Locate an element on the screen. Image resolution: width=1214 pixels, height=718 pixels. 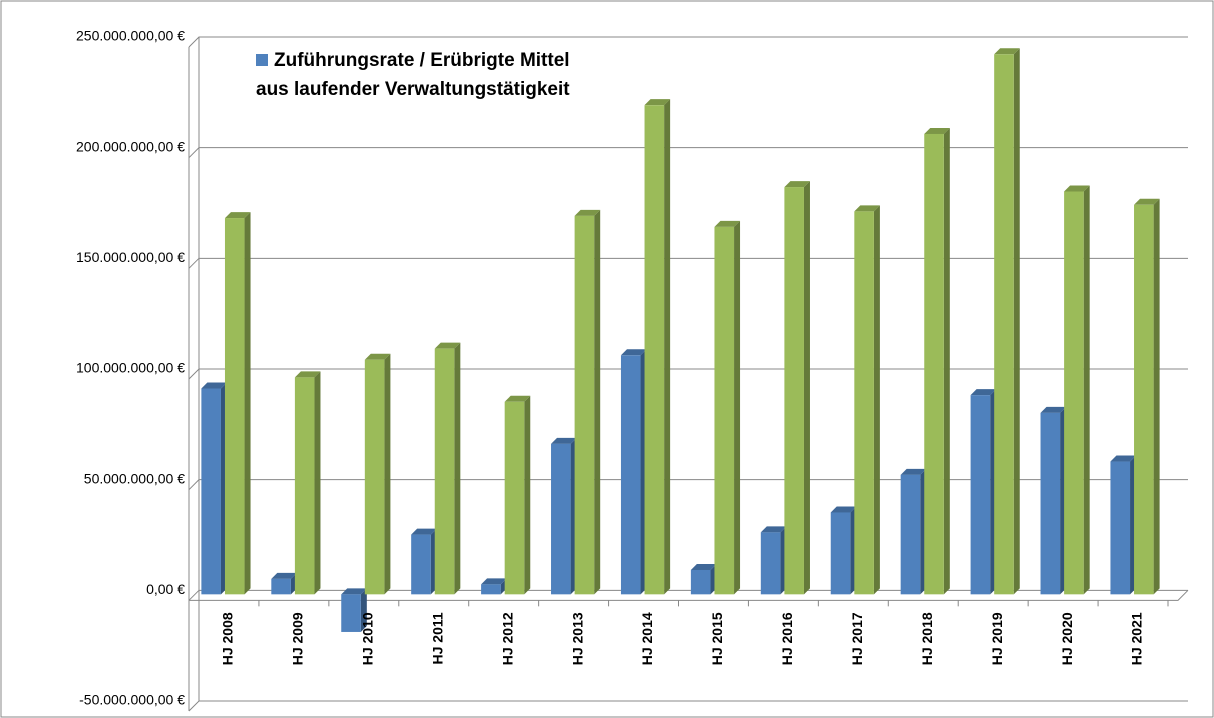
x-tick-label: HJ 2021 is located at coordinates (1137, 638).